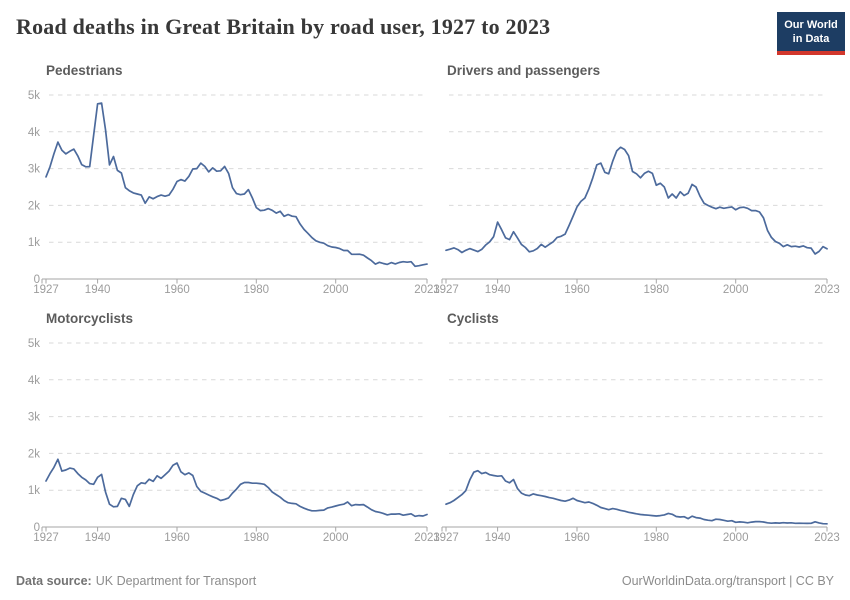 The height and width of the screenshot is (600, 850). I want to click on drivers-passengers-panel-title: Drivers and passengers, so click(524, 70).